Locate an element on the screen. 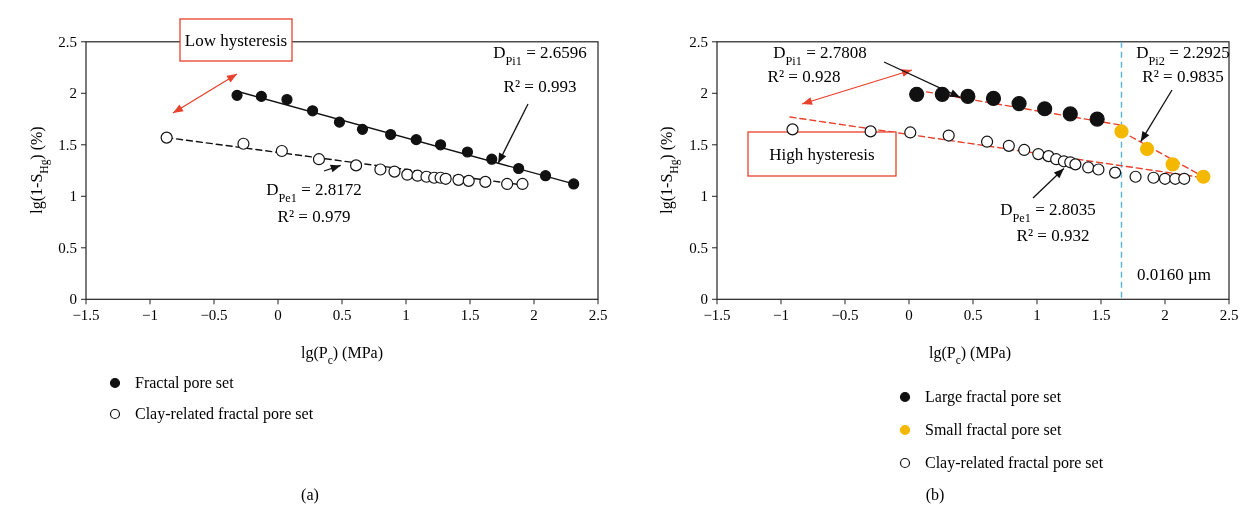 The image size is (1249, 521). text: (b) is located at coordinates (935, 495).